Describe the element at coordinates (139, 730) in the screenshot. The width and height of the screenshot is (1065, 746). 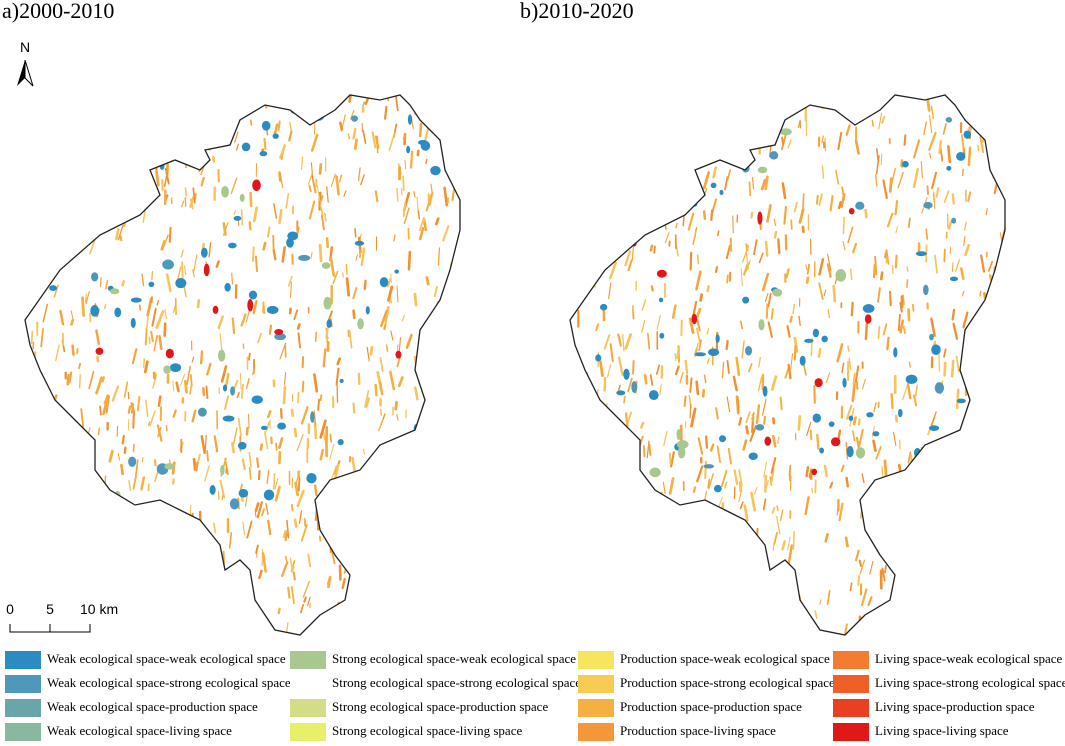
I see `legend-label: Weak ecological space-living space` at that location.